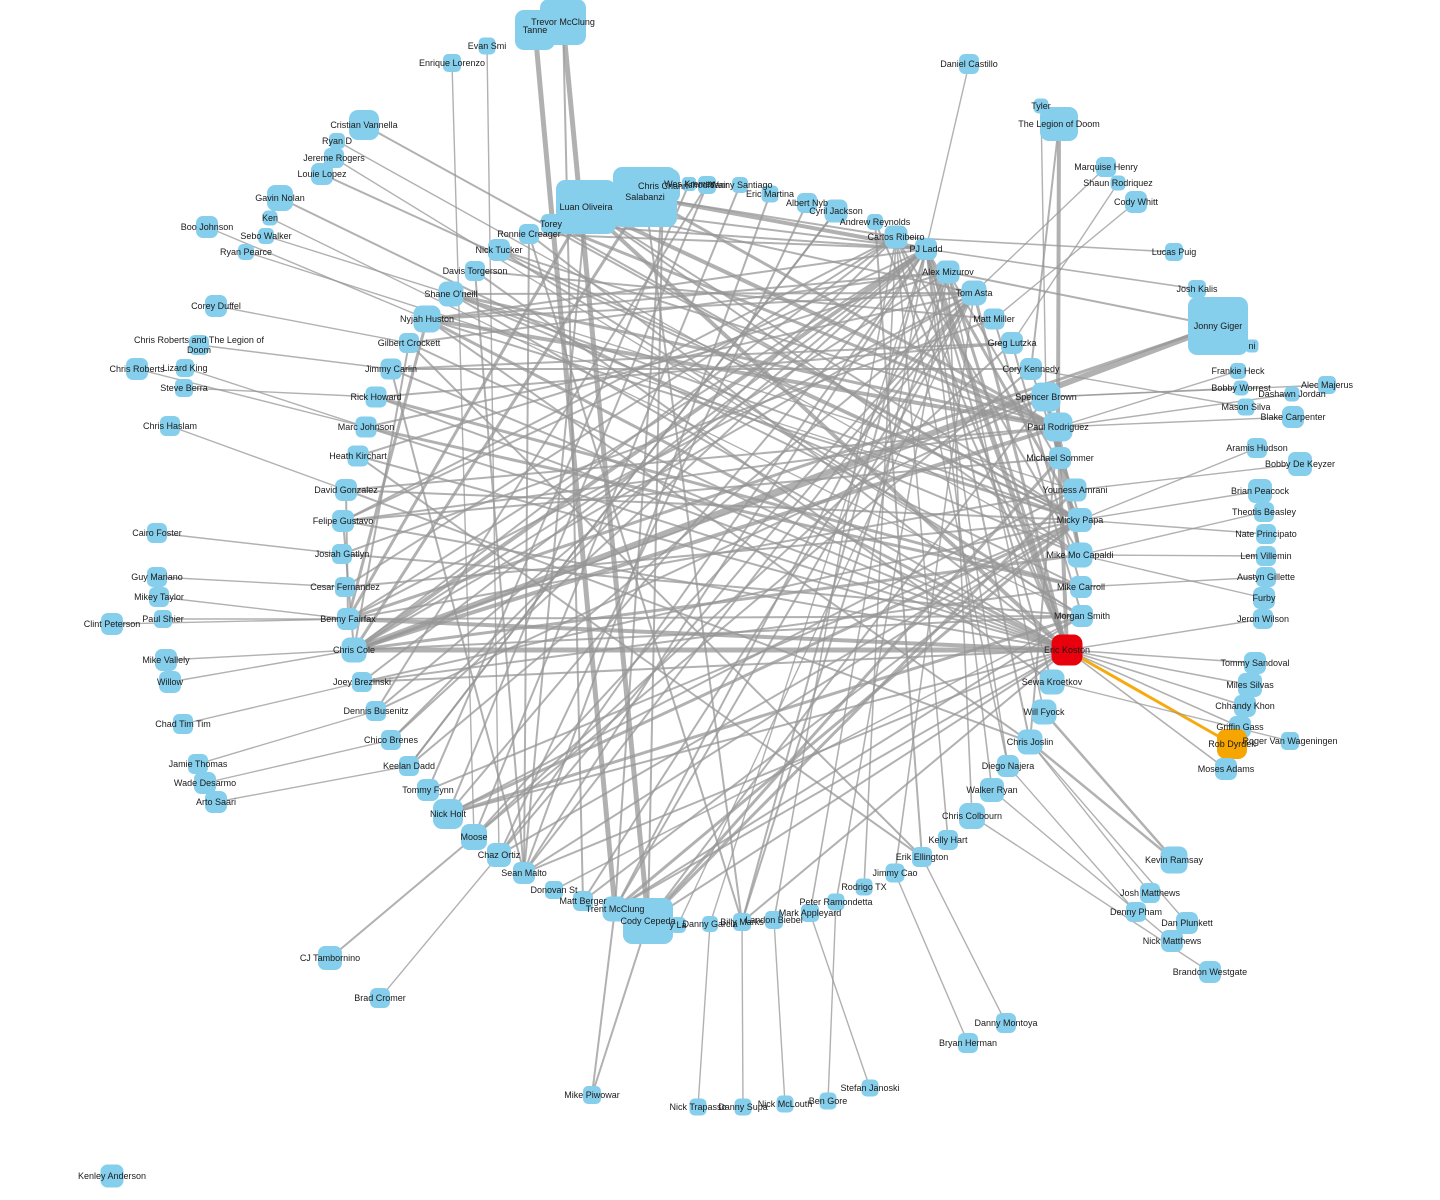 The width and height of the screenshot is (1440, 1200). I want to click on node-jamie-thomas, so click(198, 764).